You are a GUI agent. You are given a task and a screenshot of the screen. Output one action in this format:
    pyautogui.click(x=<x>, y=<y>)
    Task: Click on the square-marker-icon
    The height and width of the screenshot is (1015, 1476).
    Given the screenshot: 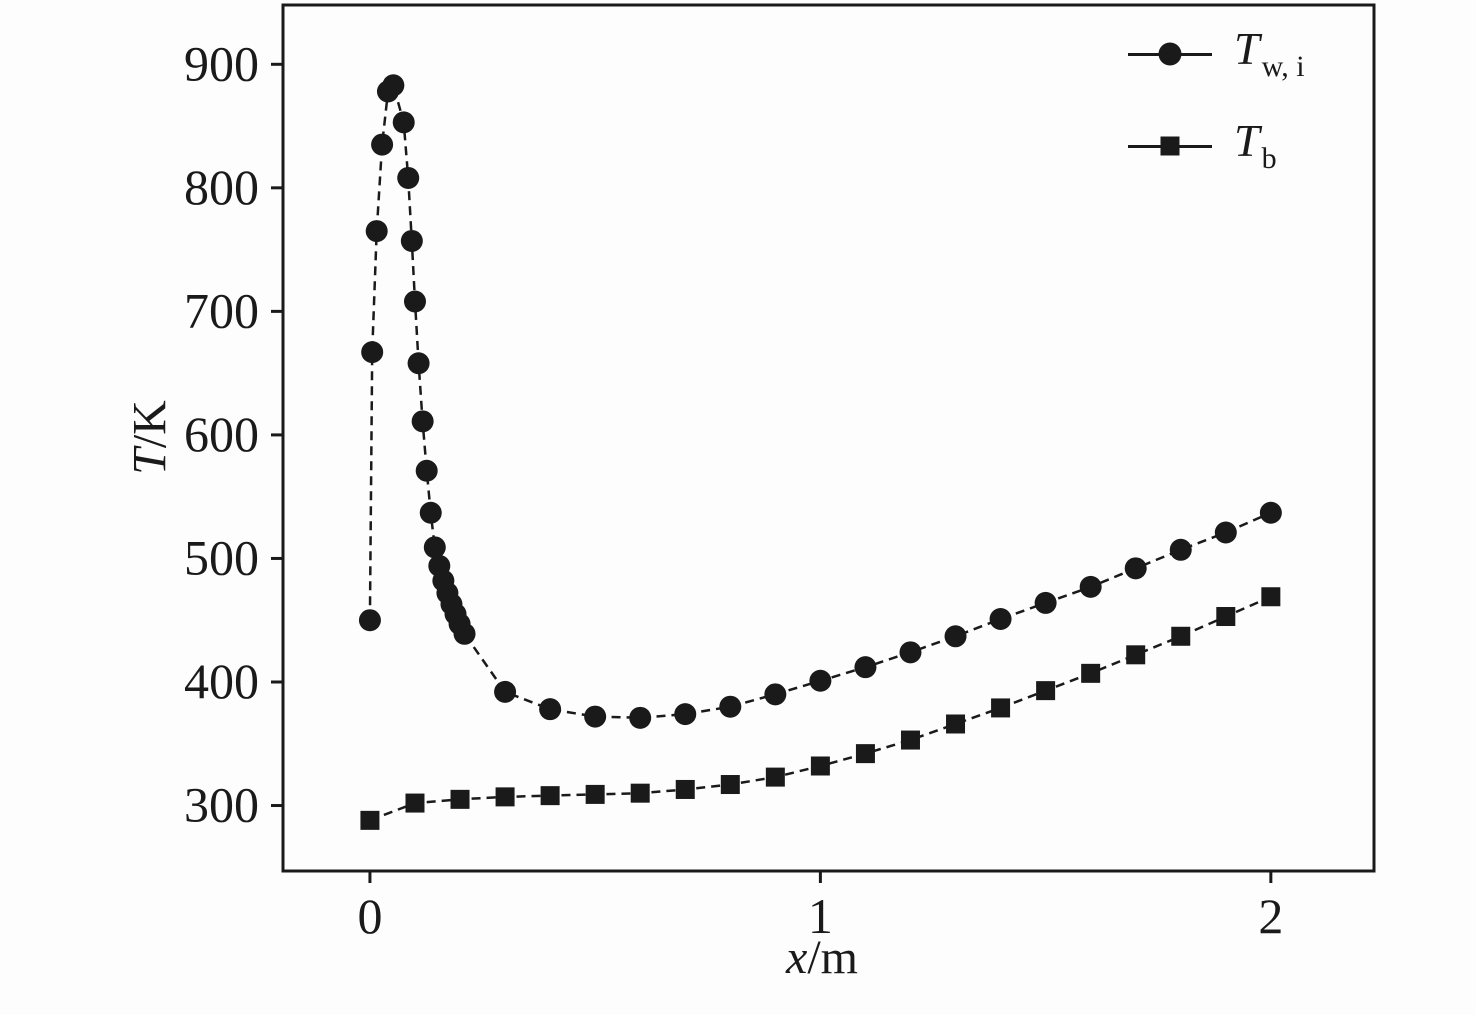 What is the action you would take?
    pyautogui.click(x=1170, y=146)
    